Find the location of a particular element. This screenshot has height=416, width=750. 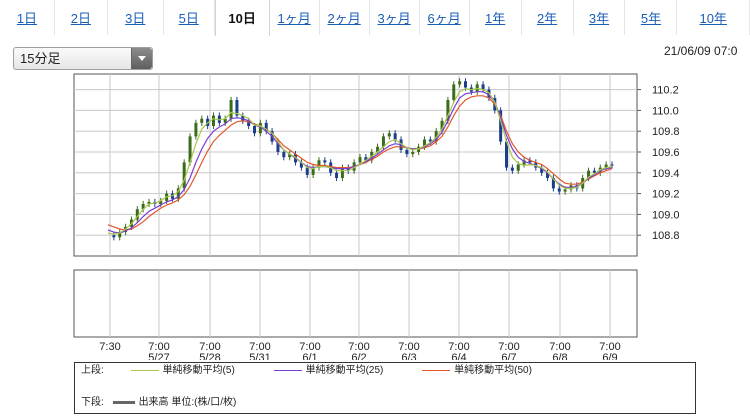

tab-12: 5年 is located at coordinates (651, 17).